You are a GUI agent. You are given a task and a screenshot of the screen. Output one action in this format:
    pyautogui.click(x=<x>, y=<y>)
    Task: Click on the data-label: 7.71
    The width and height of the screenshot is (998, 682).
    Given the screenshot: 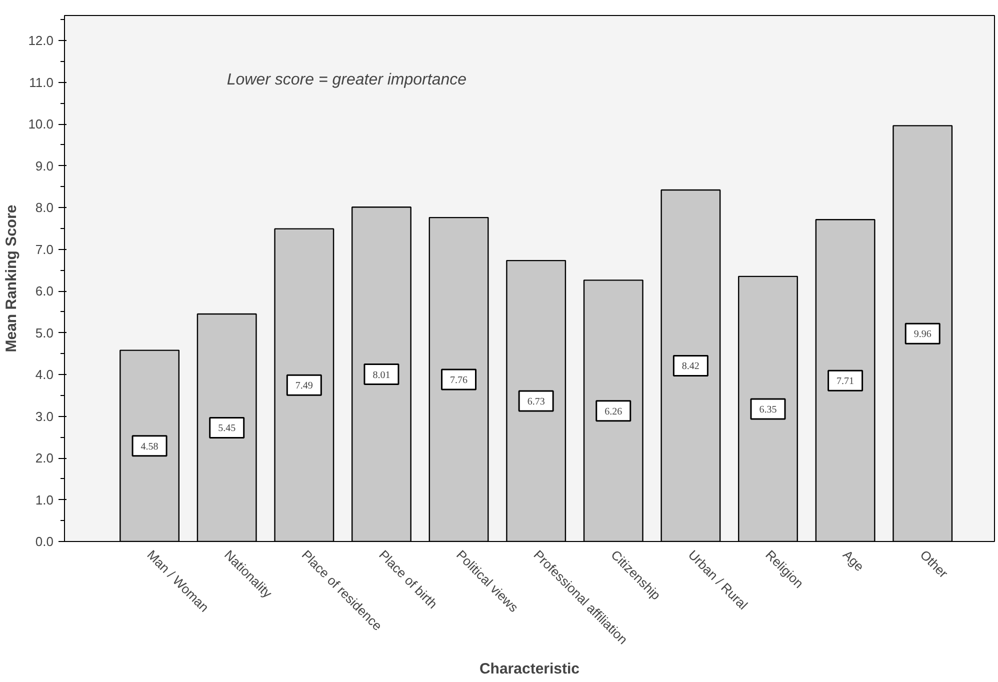 What is the action you would take?
    pyautogui.click(x=845, y=382)
    